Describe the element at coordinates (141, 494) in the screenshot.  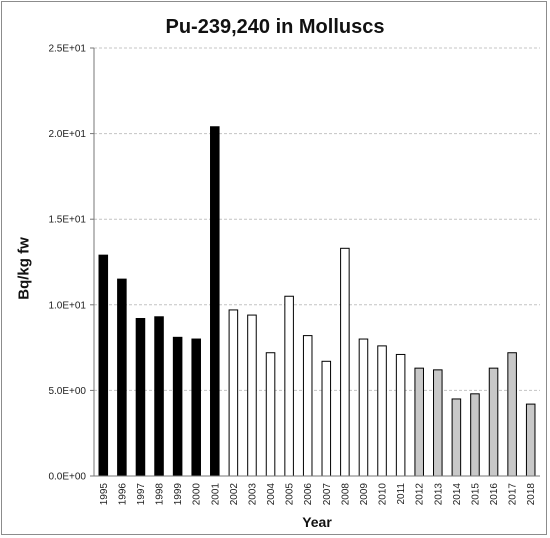
I see `x-tick-label: 1997` at that location.